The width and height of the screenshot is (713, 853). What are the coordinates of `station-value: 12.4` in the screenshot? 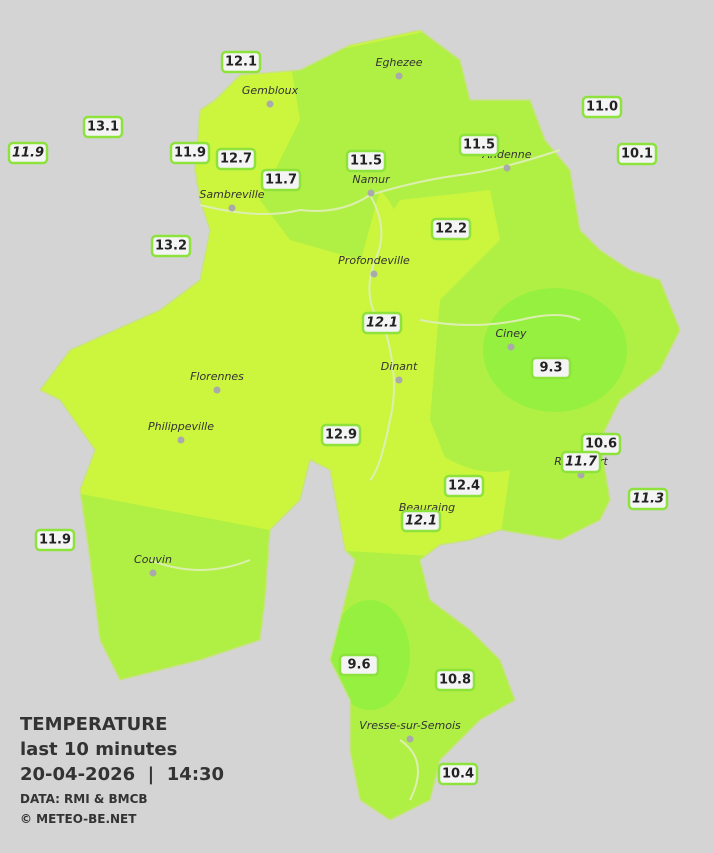 It's located at (464, 486).